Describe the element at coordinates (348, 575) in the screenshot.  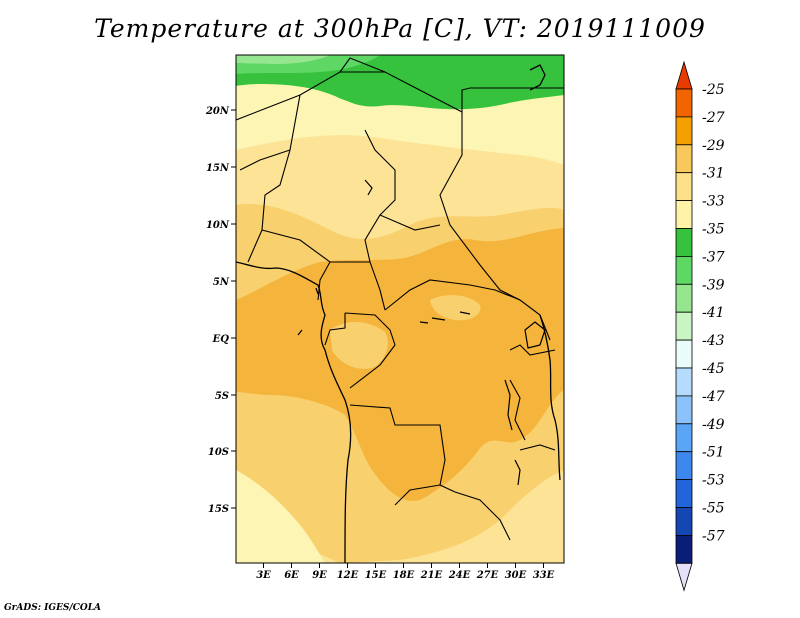
I see `lon-tick-label: 12E` at that location.